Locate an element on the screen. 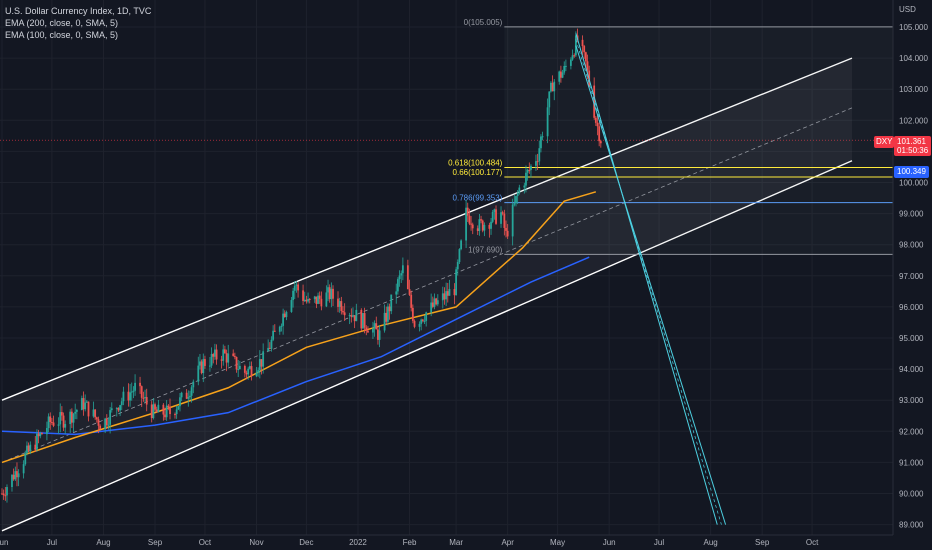 The height and width of the screenshot is (550, 932). trend-lines is located at coordinates (651, 279).